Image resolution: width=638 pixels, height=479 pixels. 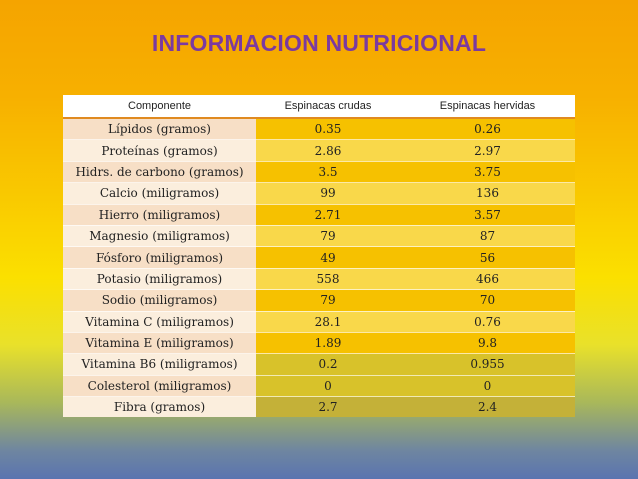 What do you see at coordinates (159, 364) in the screenshot?
I see `row-label: Vitamina B6 (miligramos)` at bounding box center [159, 364].